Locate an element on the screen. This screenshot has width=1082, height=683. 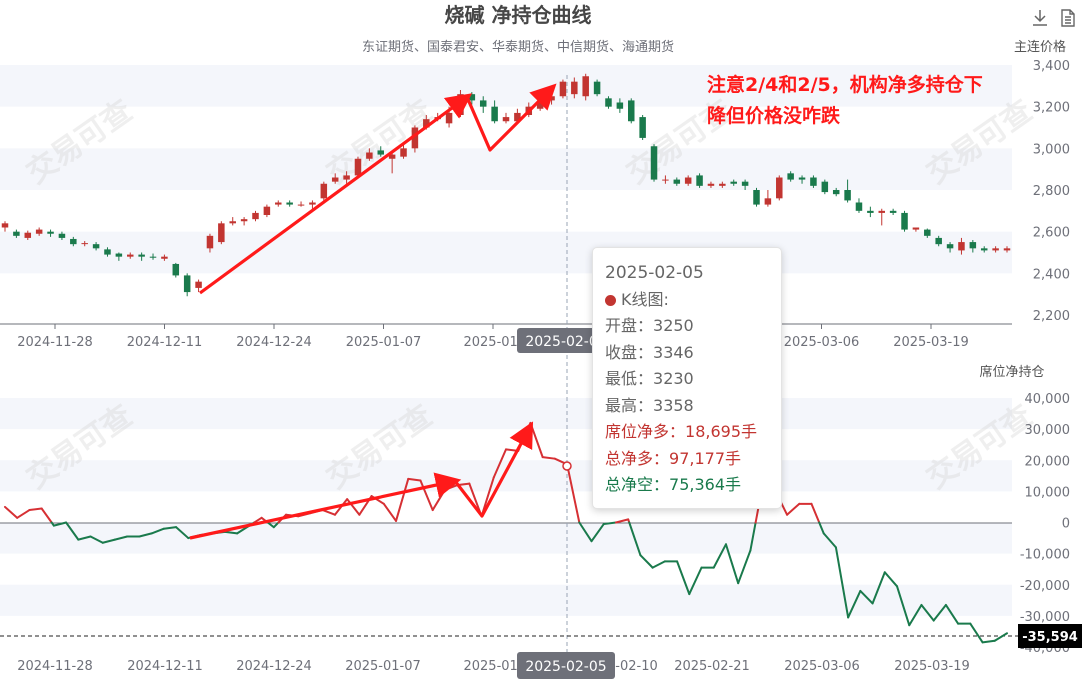
position-x-tick-label: 2024-12-24 is located at coordinates (274, 666).